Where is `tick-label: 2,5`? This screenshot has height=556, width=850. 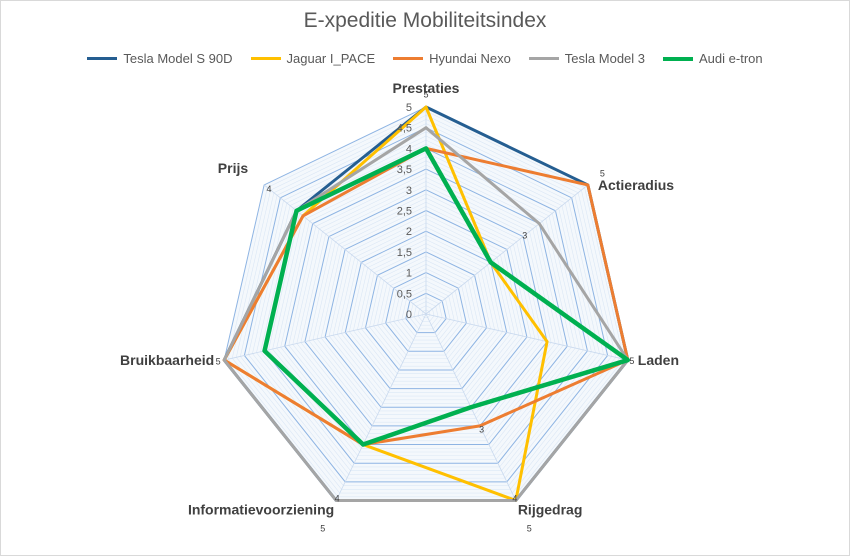 tick-label: 2,5 is located at coordinates (404, 212).